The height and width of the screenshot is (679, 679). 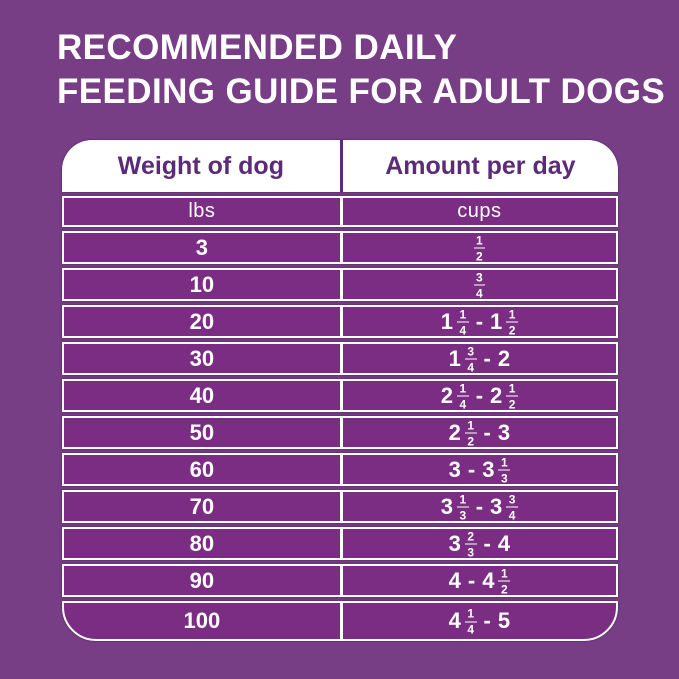 I want to click on units-lbs: lbs, so click(x=203, y=211).